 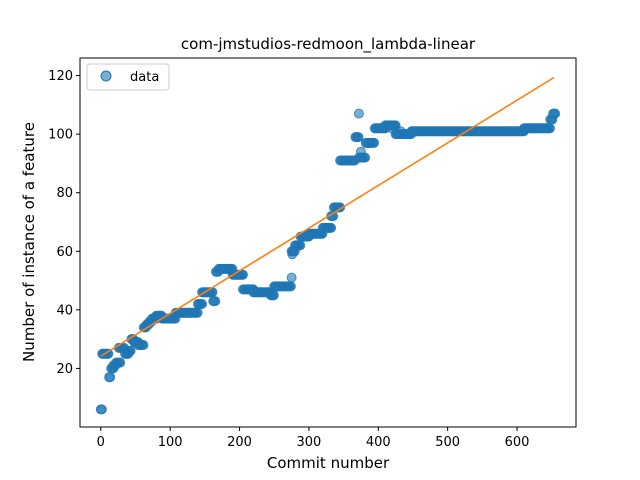 I want to click on x-tick-label: 400, so click(x=378, y=442).